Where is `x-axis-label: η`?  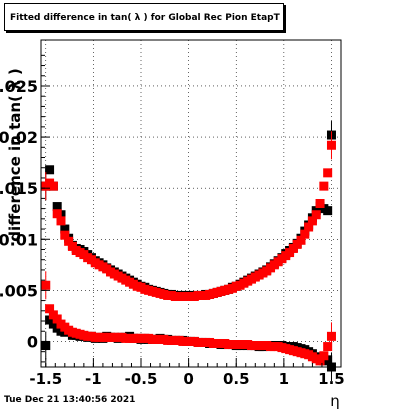 x-axis-label: η is located at coordinates (335, 400).